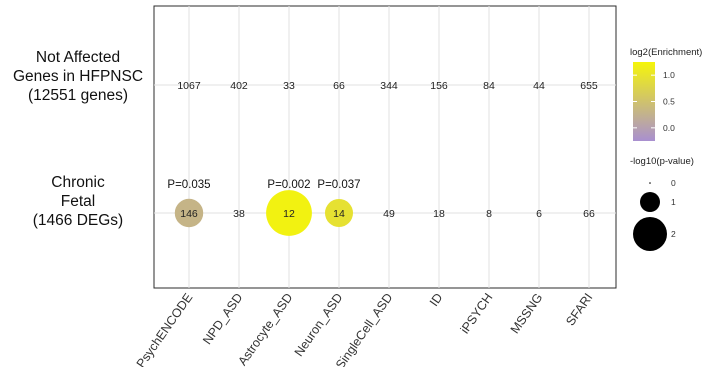 This screenshot has height=367, width=711. I want to click on count-label: 38, so click(239, 214).